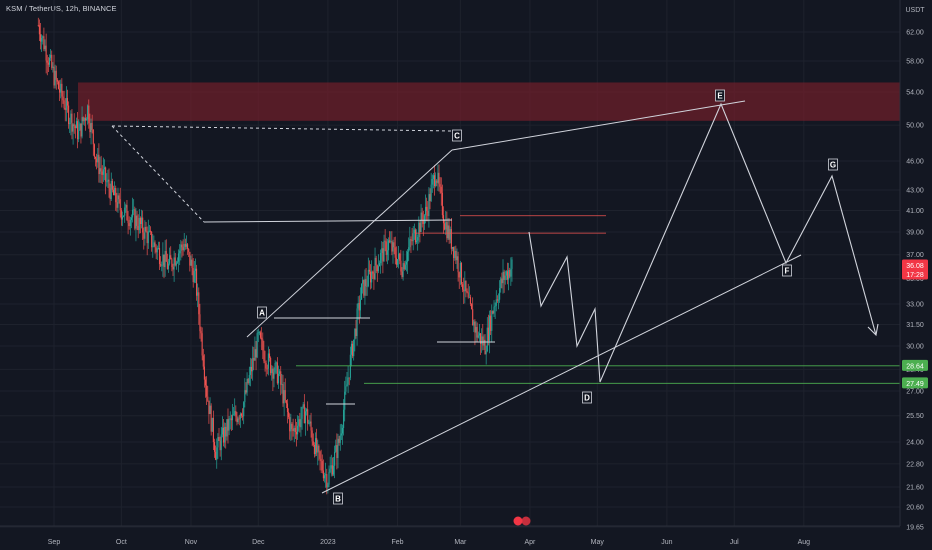  What do you see at coordinates (121, 542) in the screenshot?
I see `time-tick: Oct` at bounding box center [121, 542].